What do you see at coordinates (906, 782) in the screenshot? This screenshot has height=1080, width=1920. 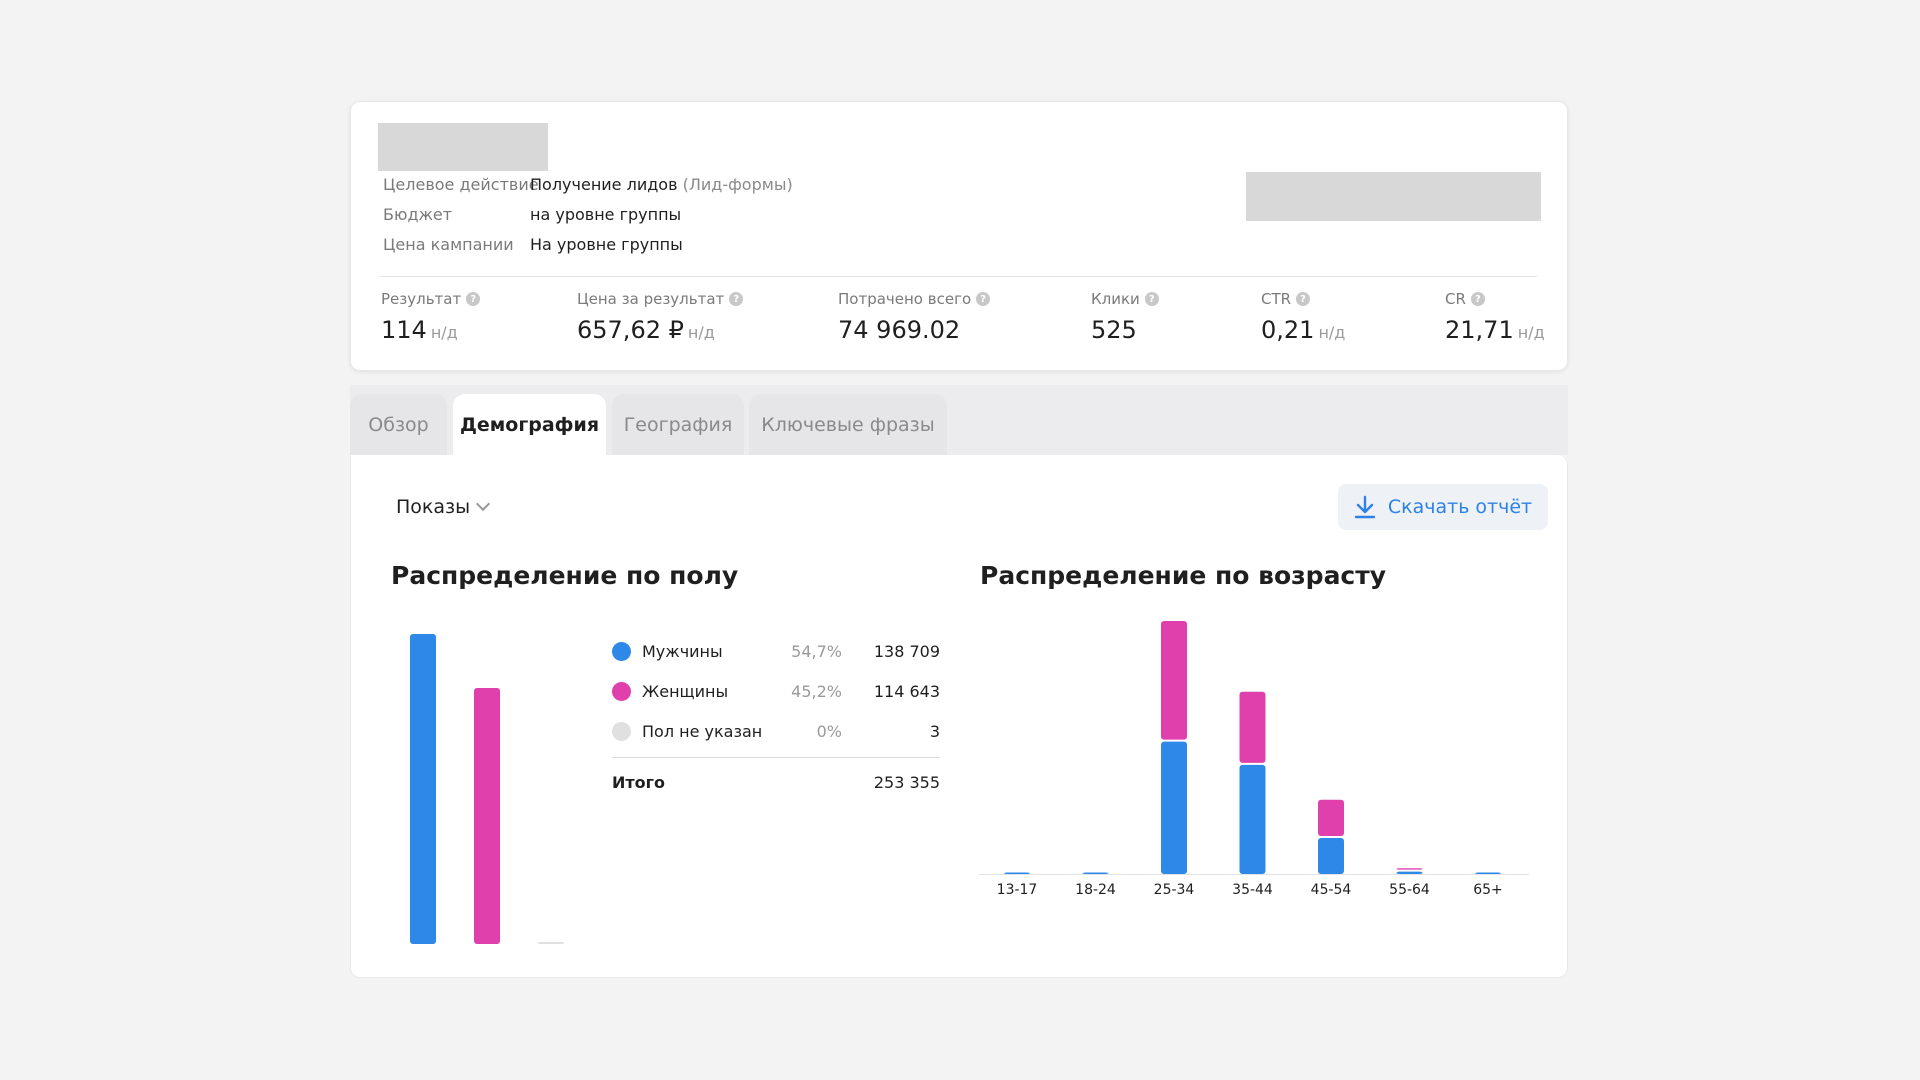 I see `legend-total-value: 253 355` at bounding box center [906, 782].